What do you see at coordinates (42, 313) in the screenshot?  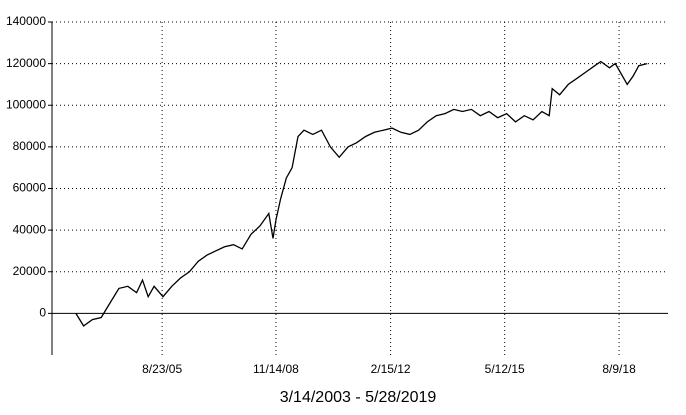 I see `y-tick-label: 0` at bounding box center [42, 313].